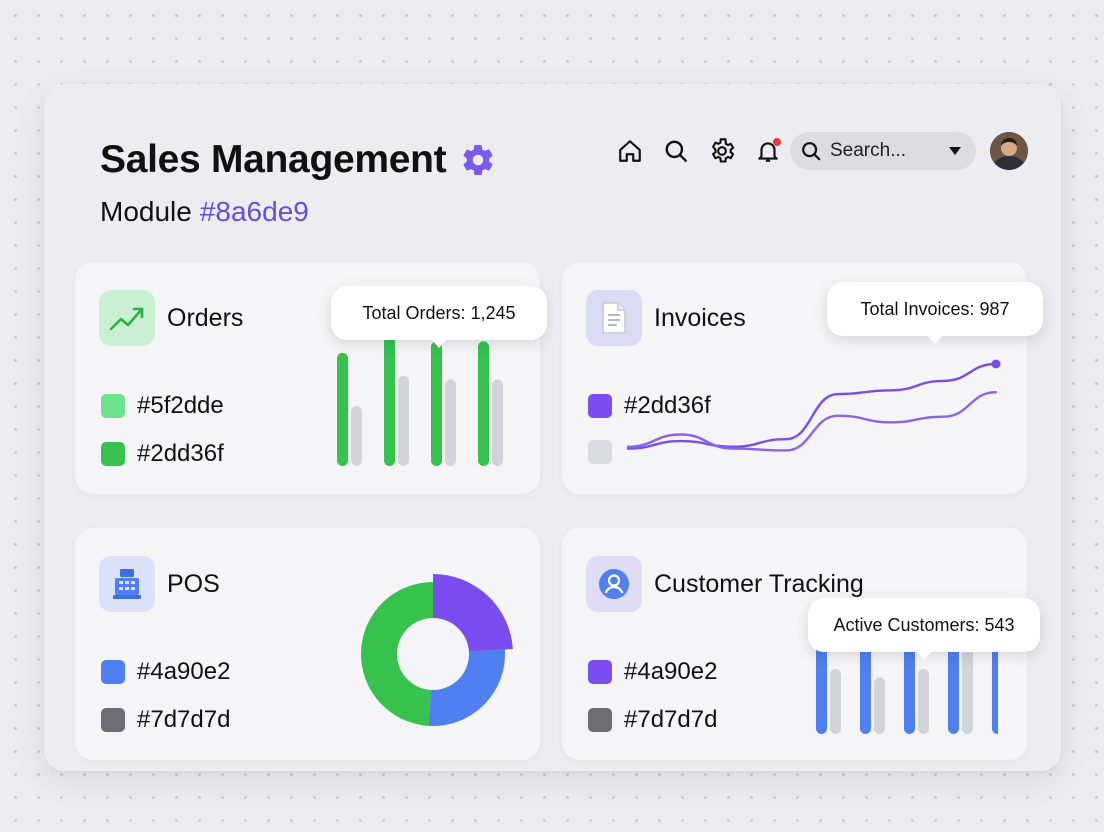 This screenshot has width=1104, height=832. I want to click on tooltip-text: Total Orders: 1,245, so click(439, 312).